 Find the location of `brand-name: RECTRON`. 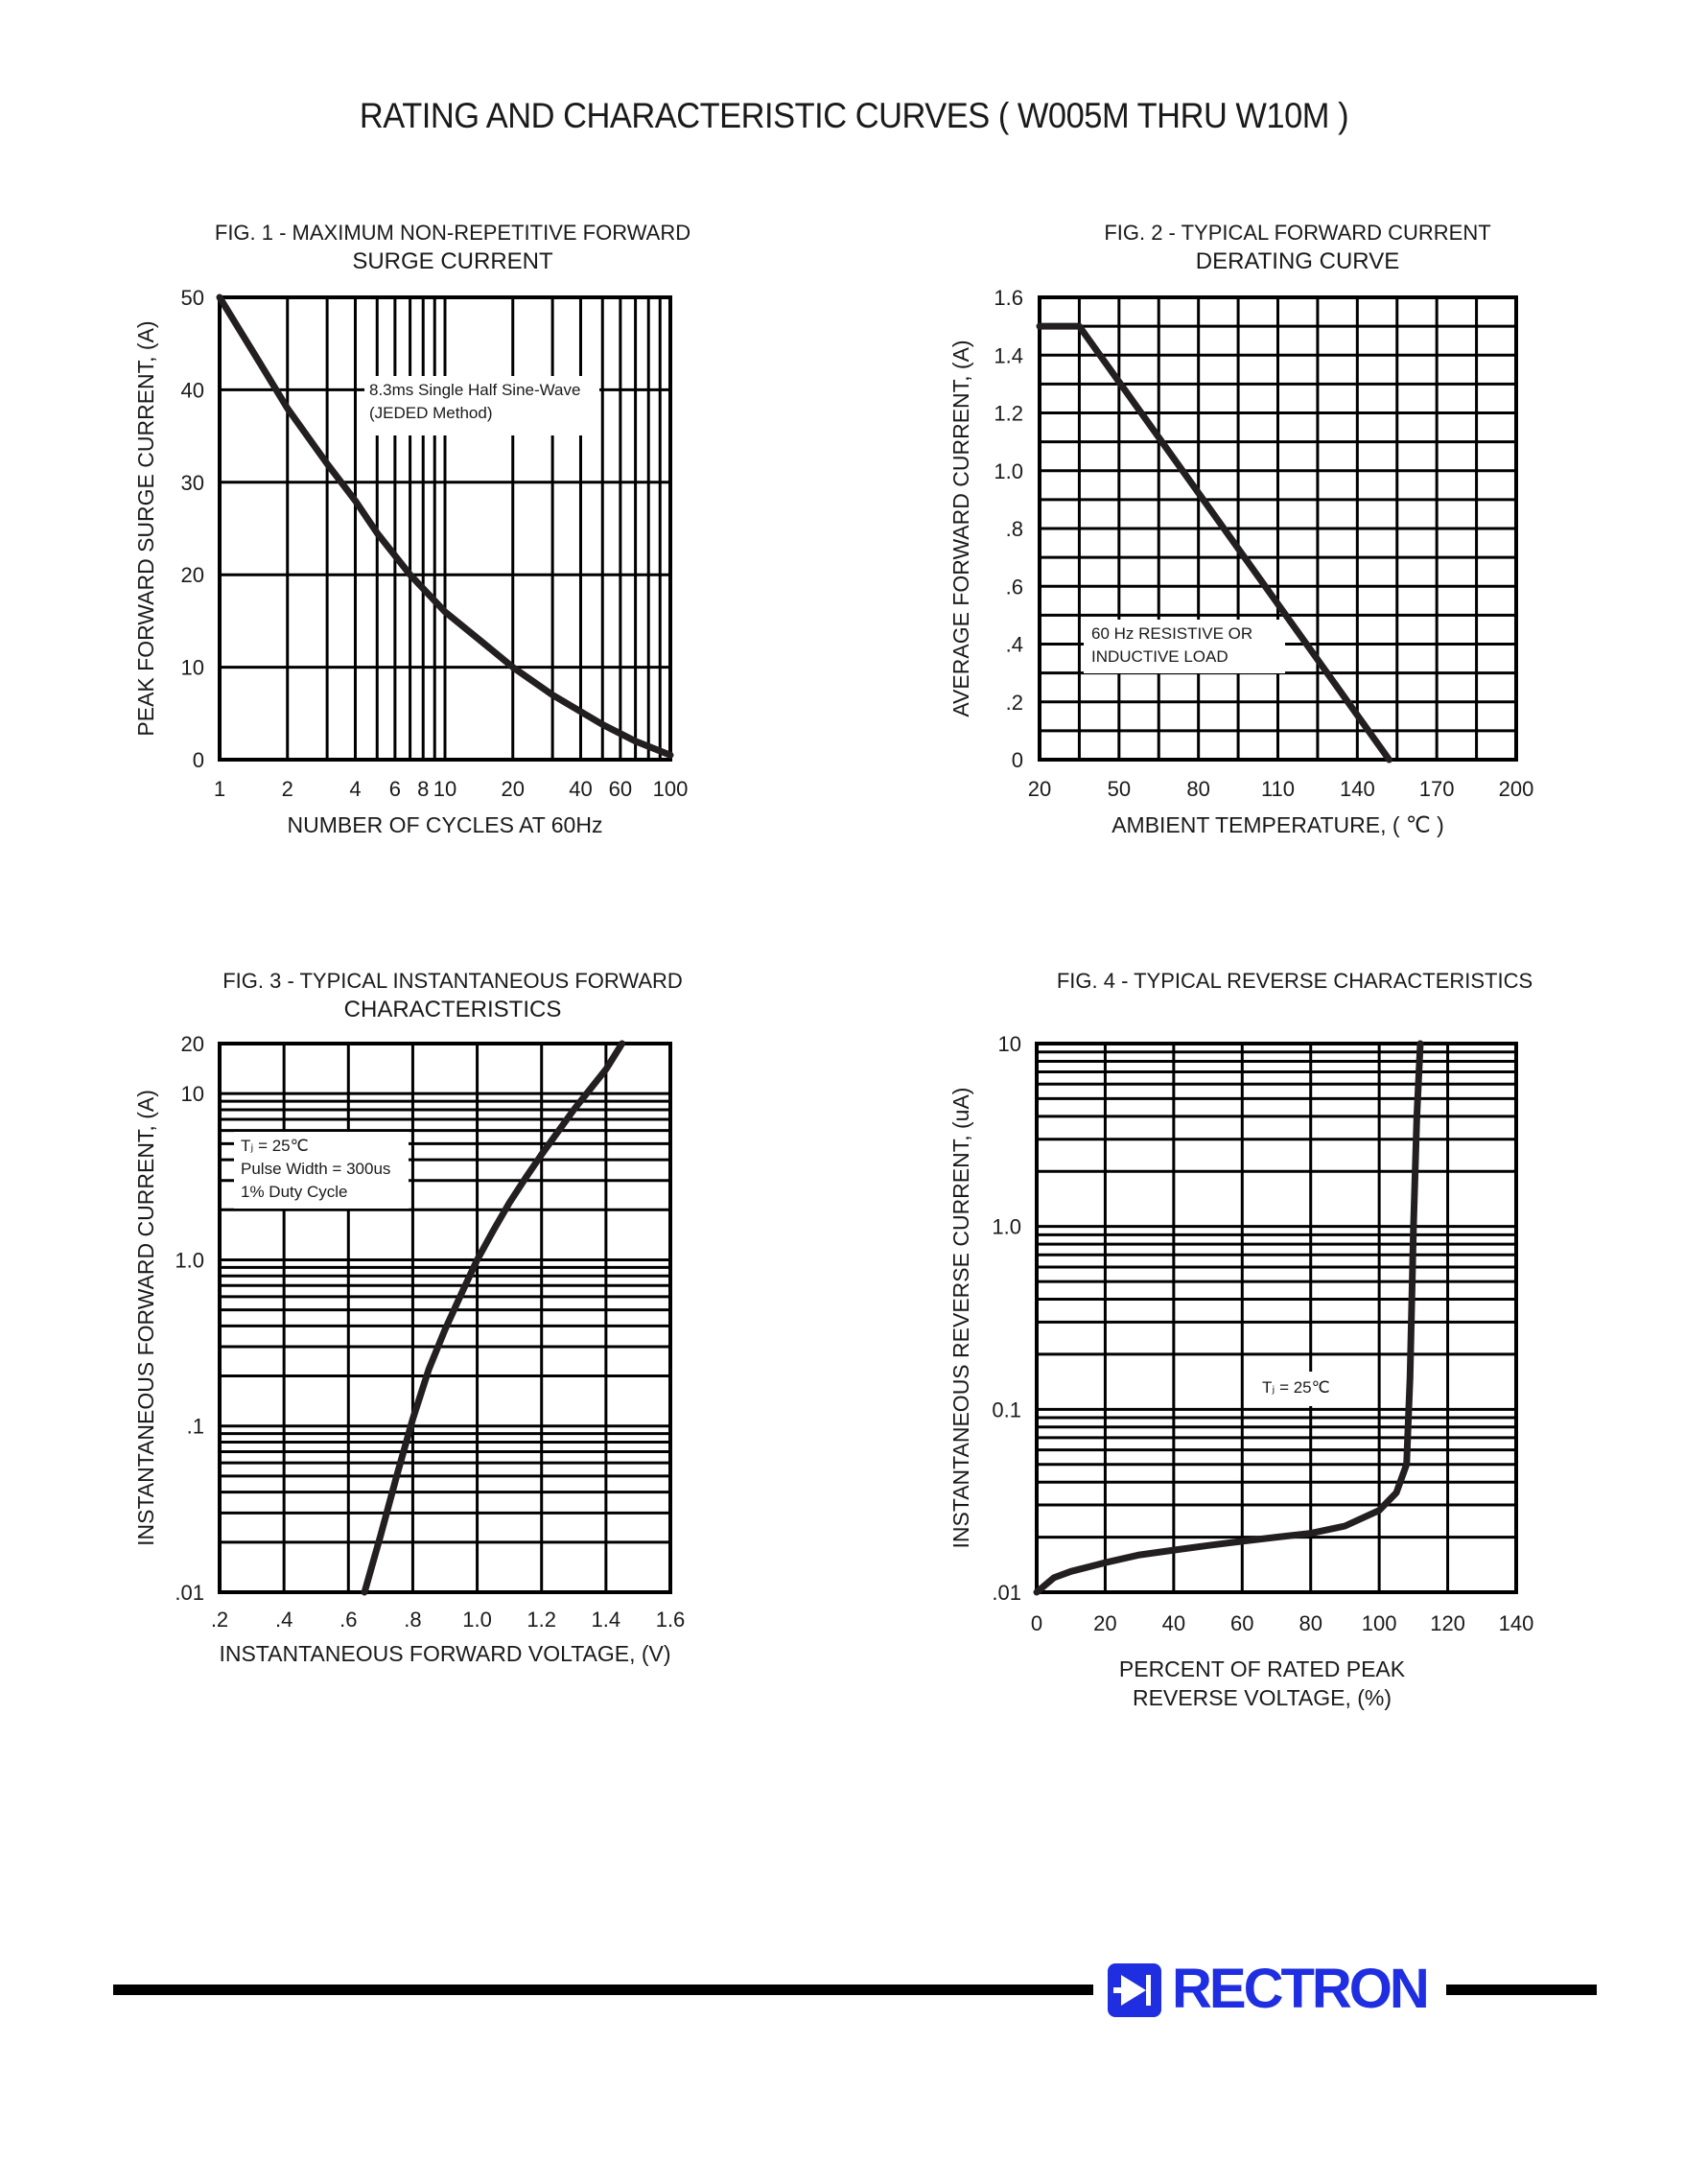

brand-name: RECTRON is located at coordinates (1301, 1989).